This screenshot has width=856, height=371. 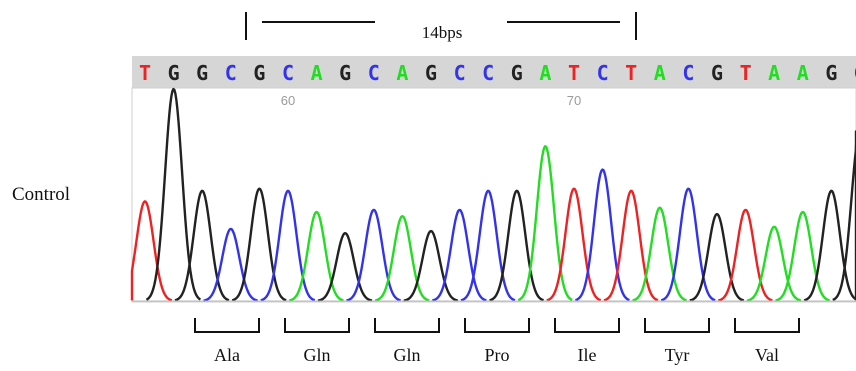 What do you see at coordinates (431, 100) in the screenshot?
I see `position-labels: 60 70` at bounding box center [431, 100].